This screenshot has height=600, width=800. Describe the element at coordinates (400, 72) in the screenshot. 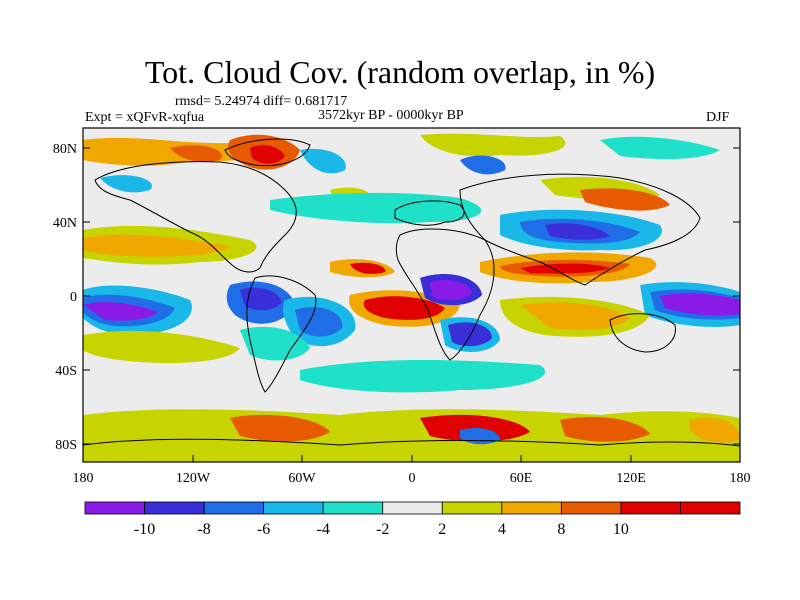

I see `map-title: Tot. Cloud Cov. (random overlap, in %)` at that location.